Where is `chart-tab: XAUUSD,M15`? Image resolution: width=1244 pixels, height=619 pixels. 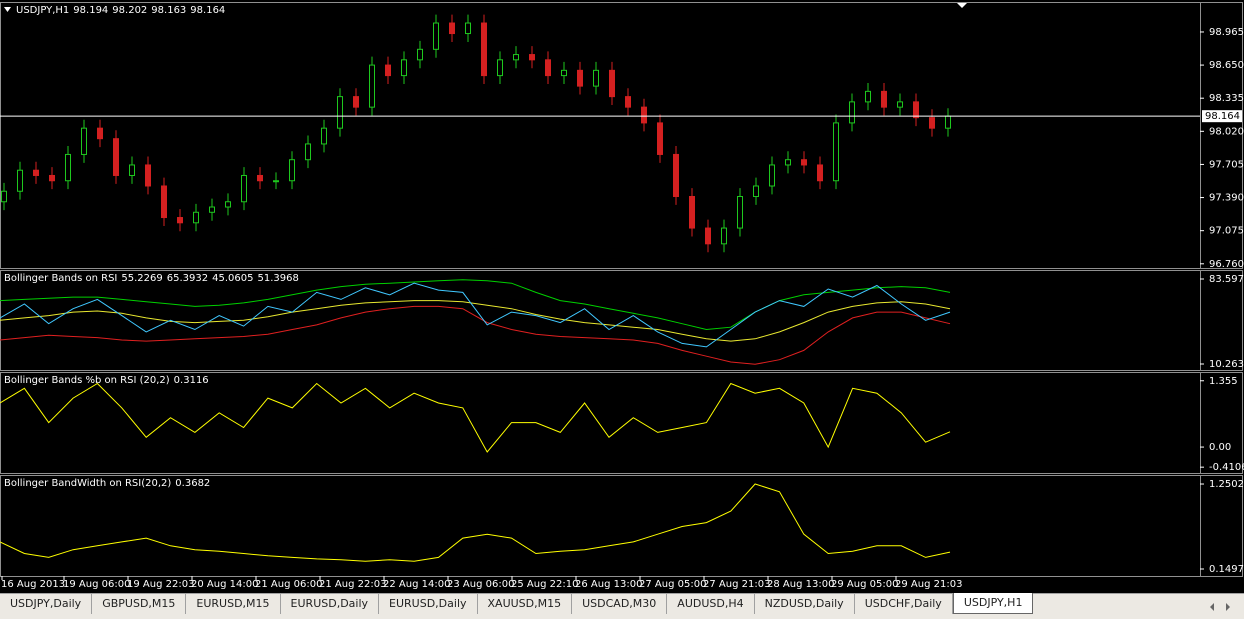 chart-tab: XAUUSD,M15 is located at coordinates (525, 604).